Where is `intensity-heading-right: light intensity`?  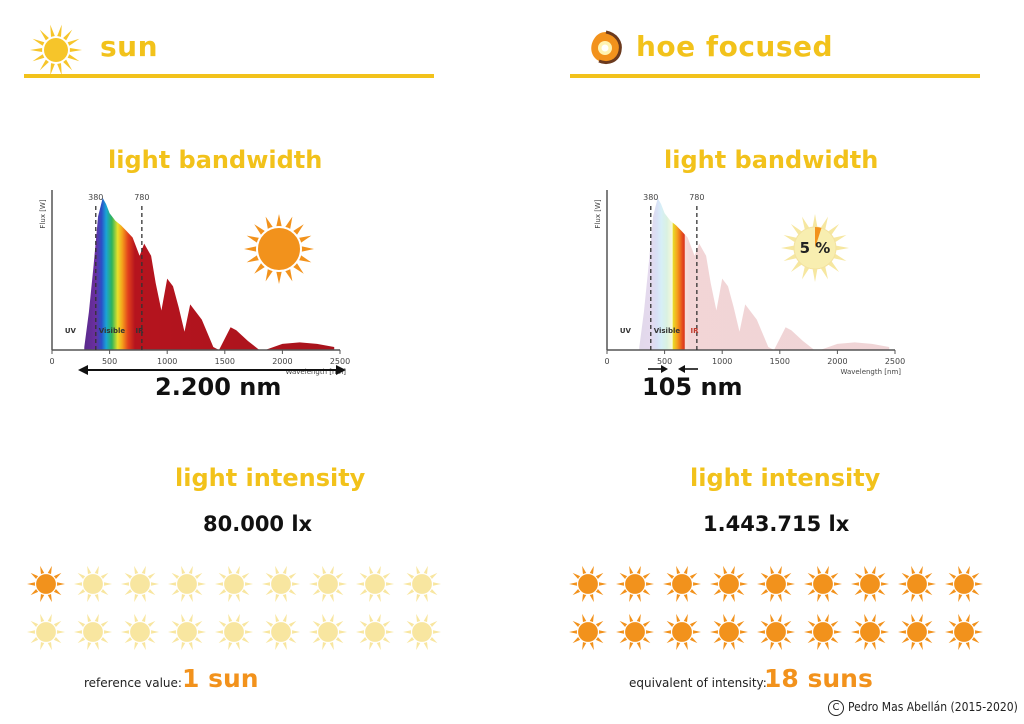 intensity-heading-right: light intensity is located at coordinates (785, 478).